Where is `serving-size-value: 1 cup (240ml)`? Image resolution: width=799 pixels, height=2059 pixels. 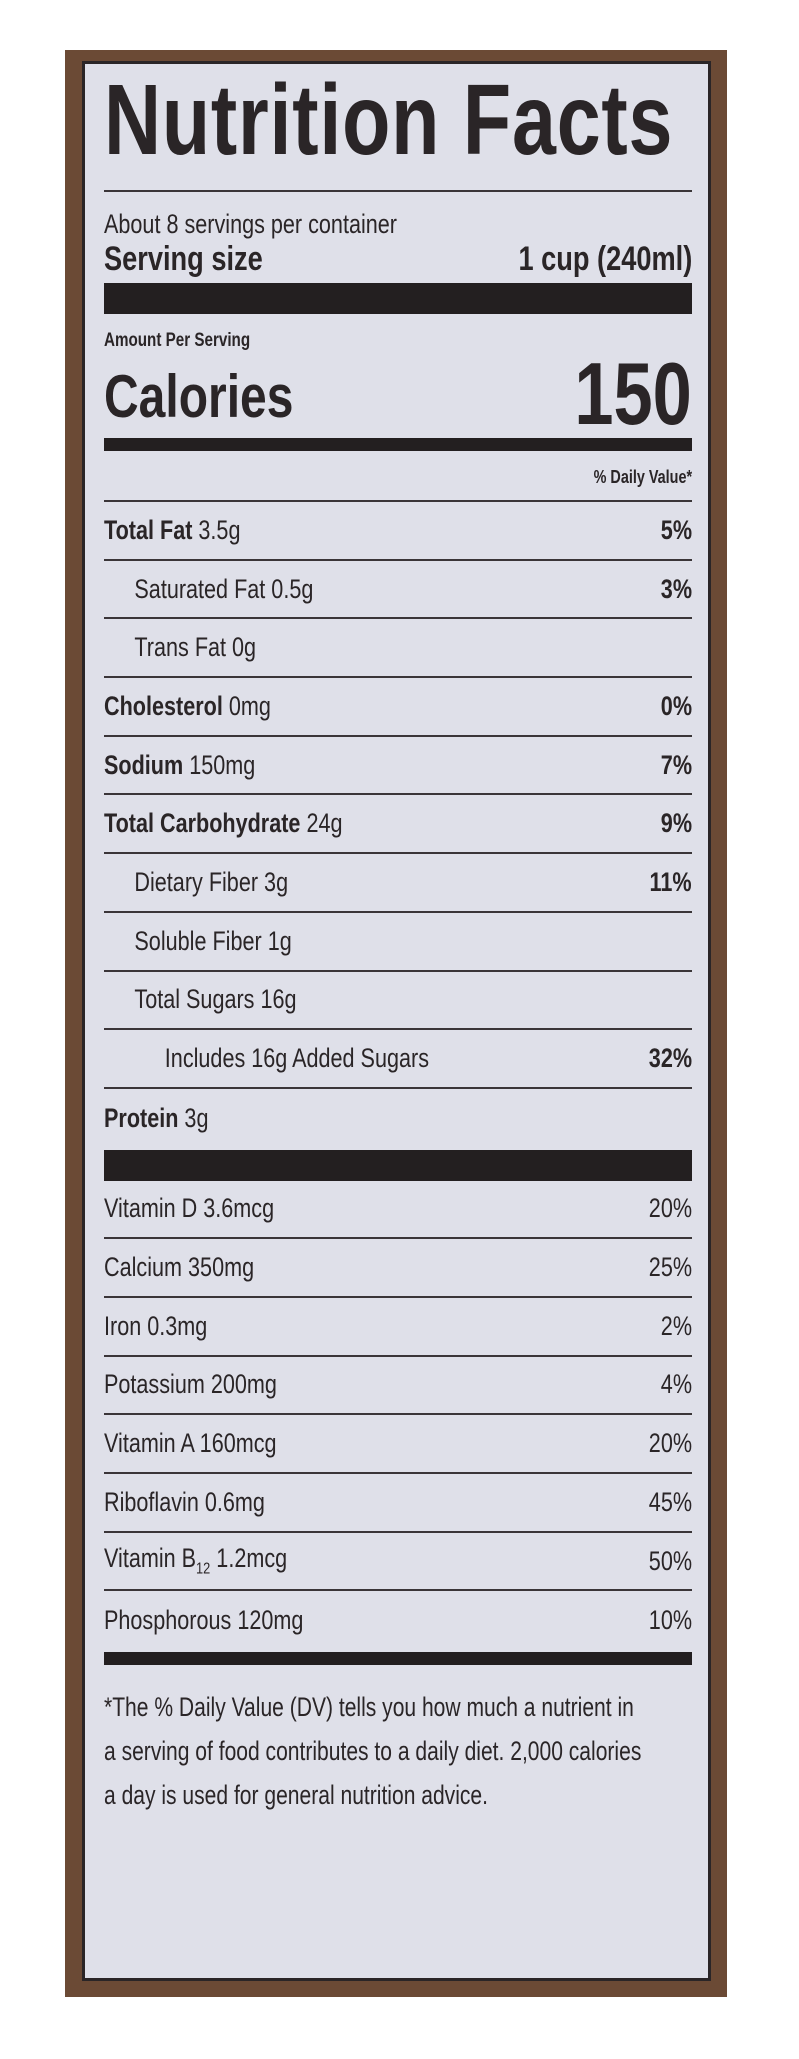 serving-size-value: 1 cup (240ml) is located at coordinates (605, 259).